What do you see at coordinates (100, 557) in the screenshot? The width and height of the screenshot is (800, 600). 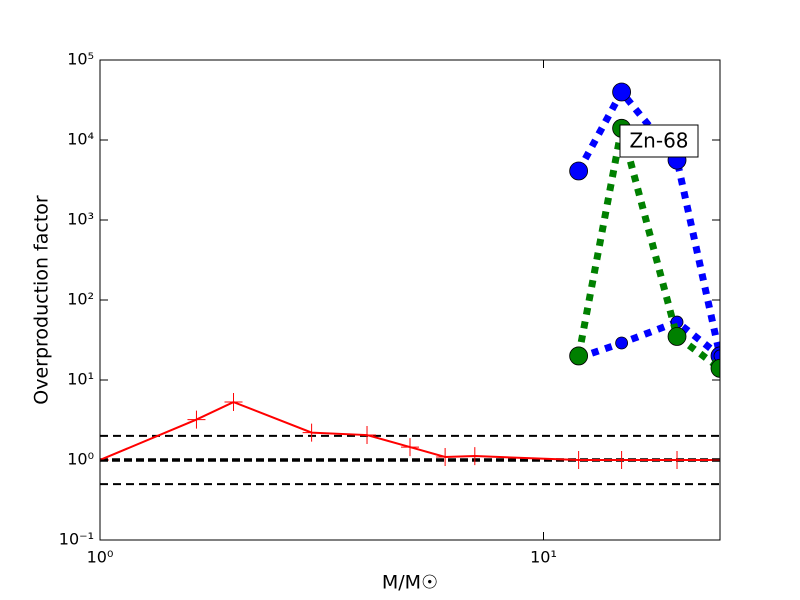 I see `x-tick-label: 10⁰` at bounding box center [100, 557].